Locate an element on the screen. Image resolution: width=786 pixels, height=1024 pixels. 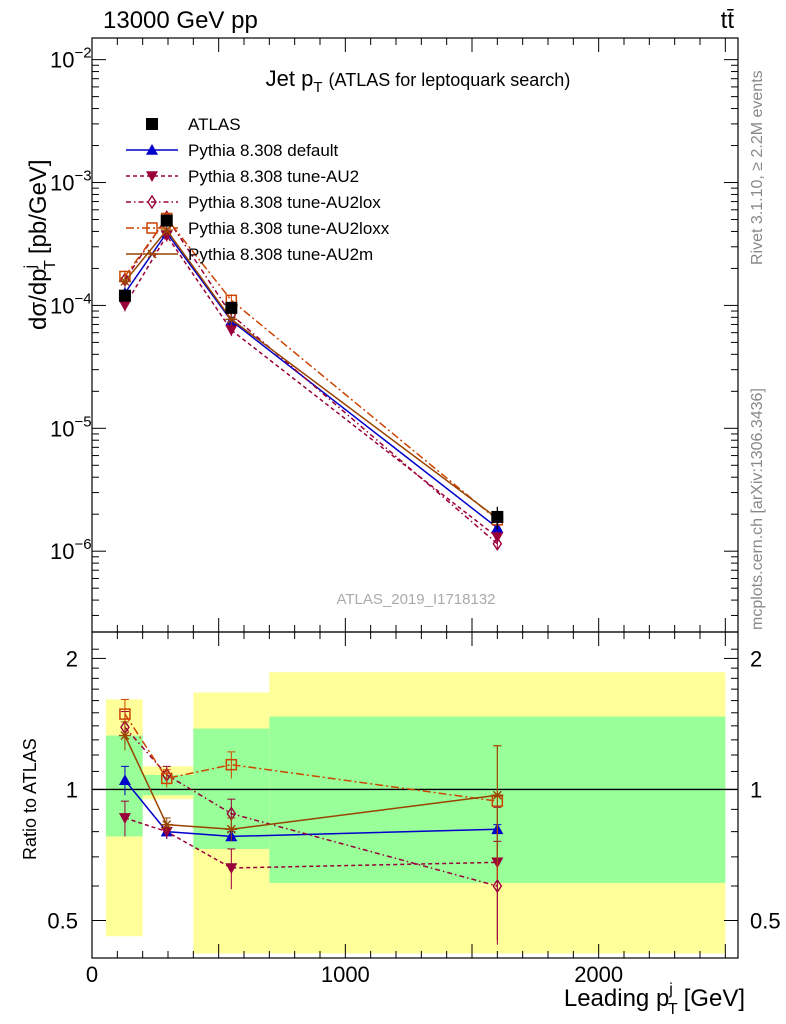
xlabel-sup: j is located at coordinates (670, 989).